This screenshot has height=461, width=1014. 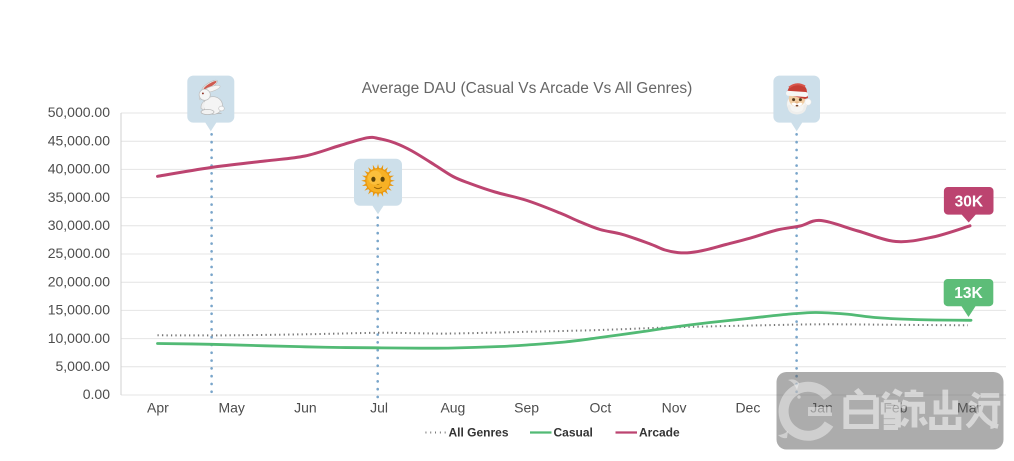 What do you see at coordinates (79, 140) in the screenshot?
I see `svg-text: 45,000.00` at bounding box center [79, 140].